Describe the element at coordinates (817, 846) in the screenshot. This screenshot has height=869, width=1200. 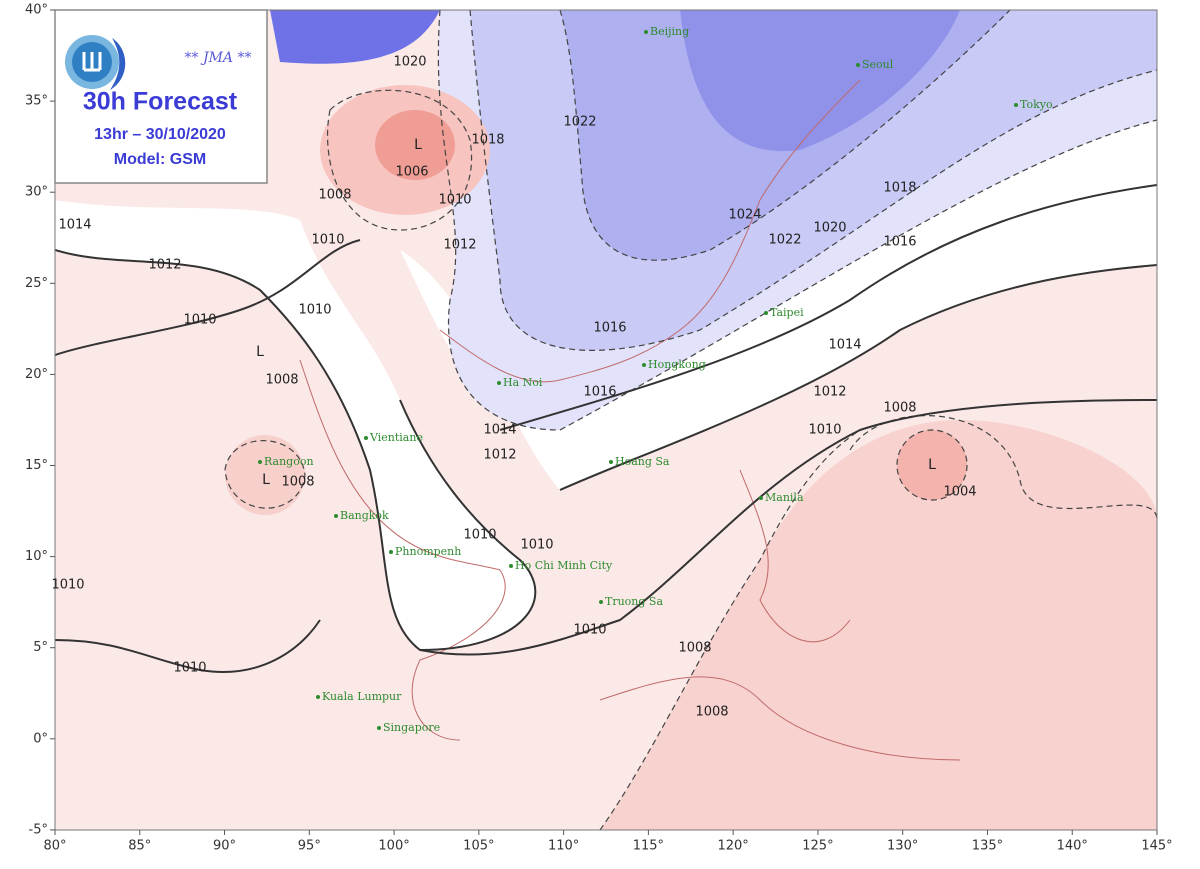
I see `longitude-label: 125°` at that location.